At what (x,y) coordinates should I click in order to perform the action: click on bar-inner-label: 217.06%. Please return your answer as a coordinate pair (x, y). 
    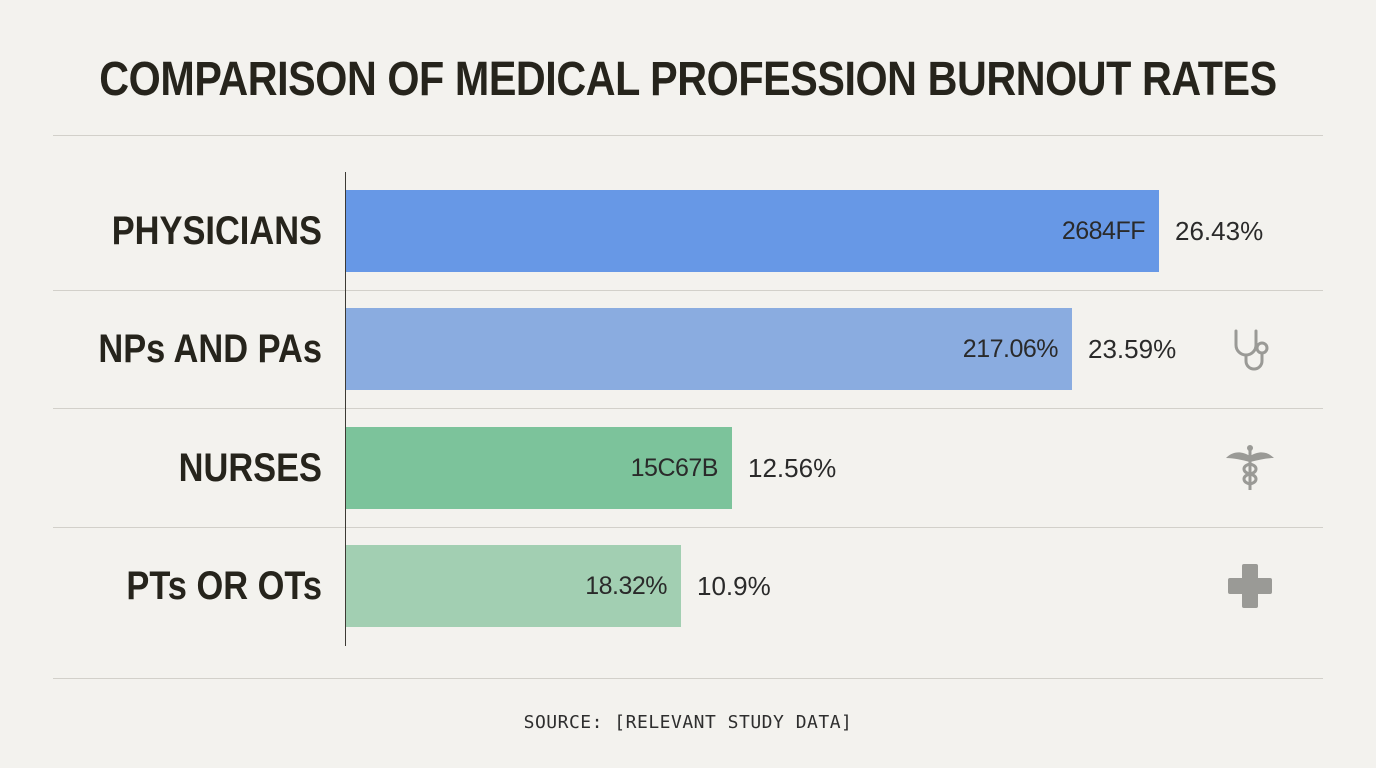
    Looking at the image, I should click on (1010, 349).